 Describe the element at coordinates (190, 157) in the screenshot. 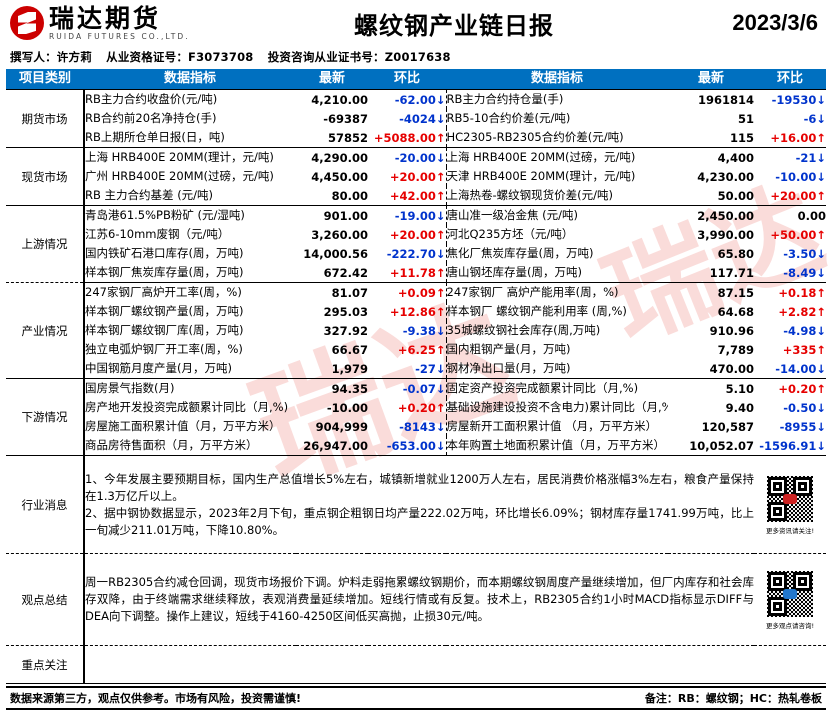

I see `indicator-name-left: 上海 HRB400E 20MM(理计，元/吨)` at that location.